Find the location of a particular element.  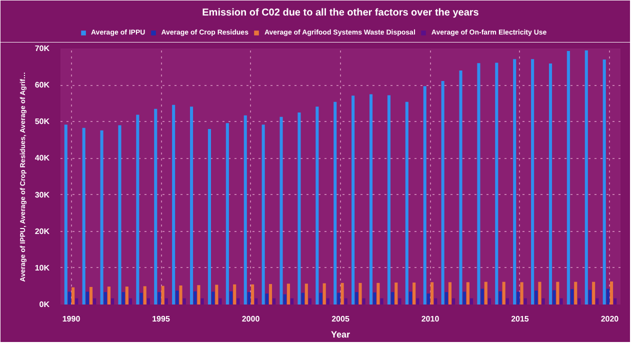

y-tick-label: 40K is located at coordinates (42, 158).